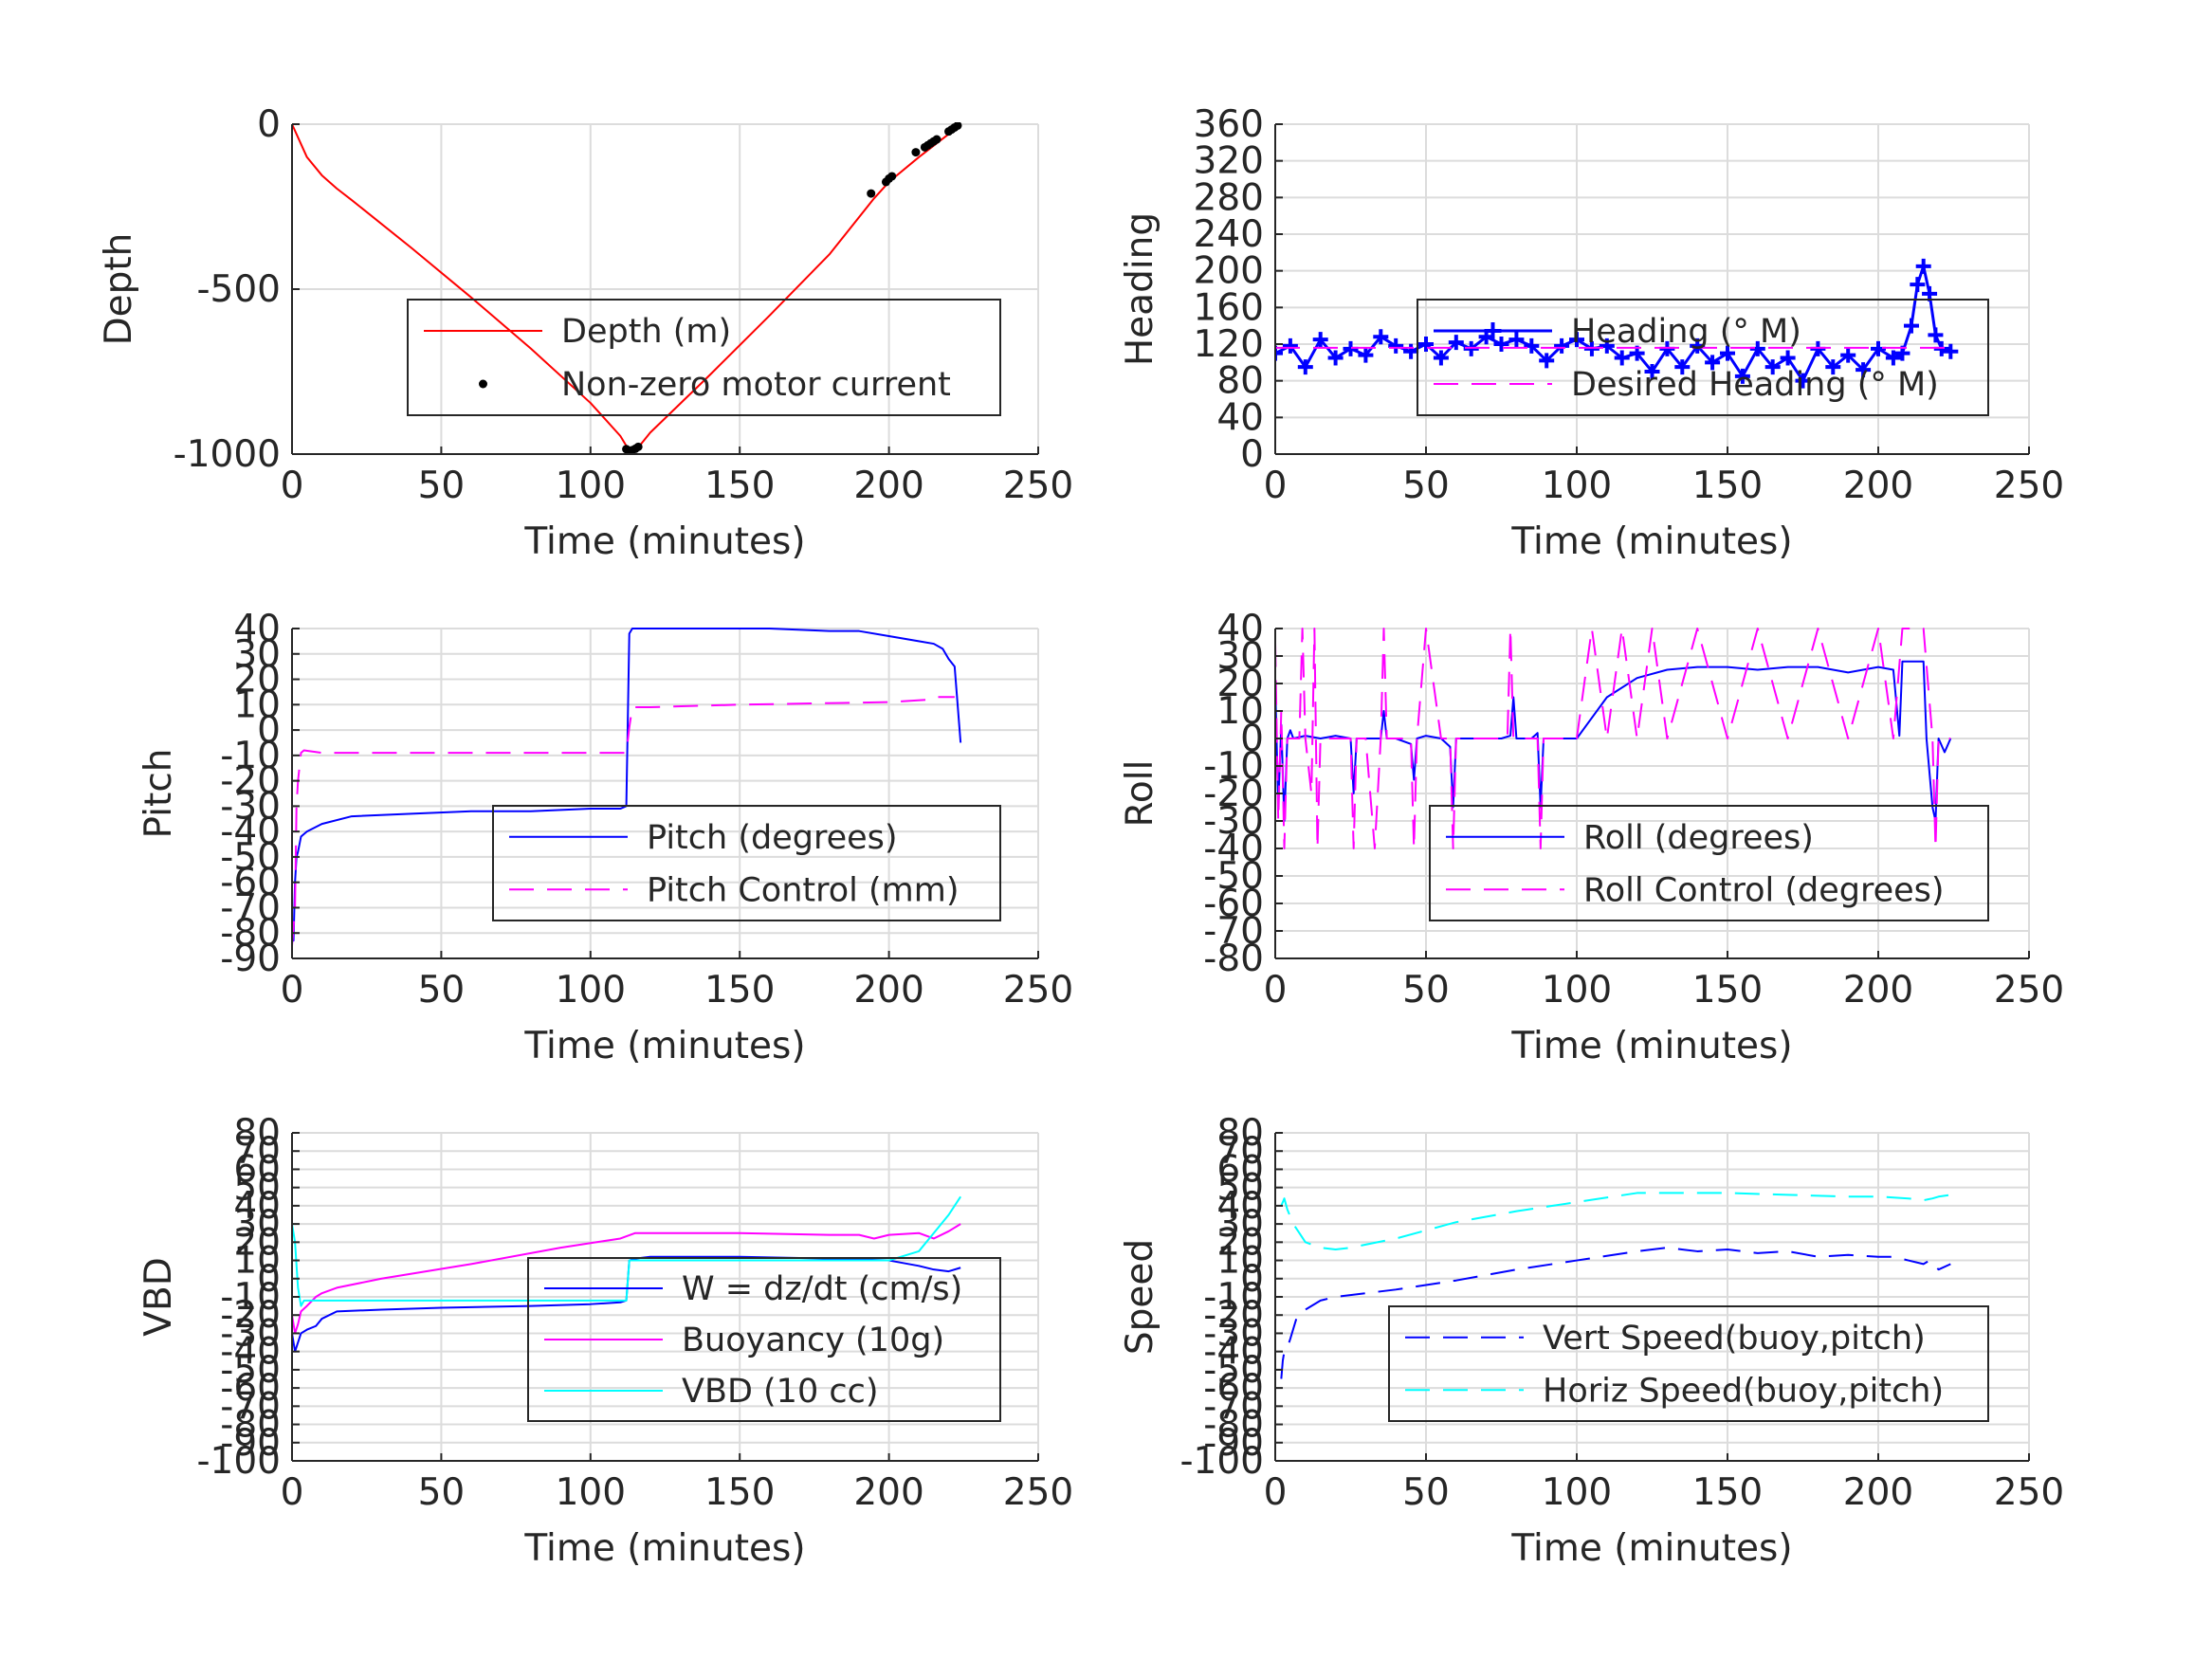  I want to click on y-axis-label: Pitch, so click(158, 794).